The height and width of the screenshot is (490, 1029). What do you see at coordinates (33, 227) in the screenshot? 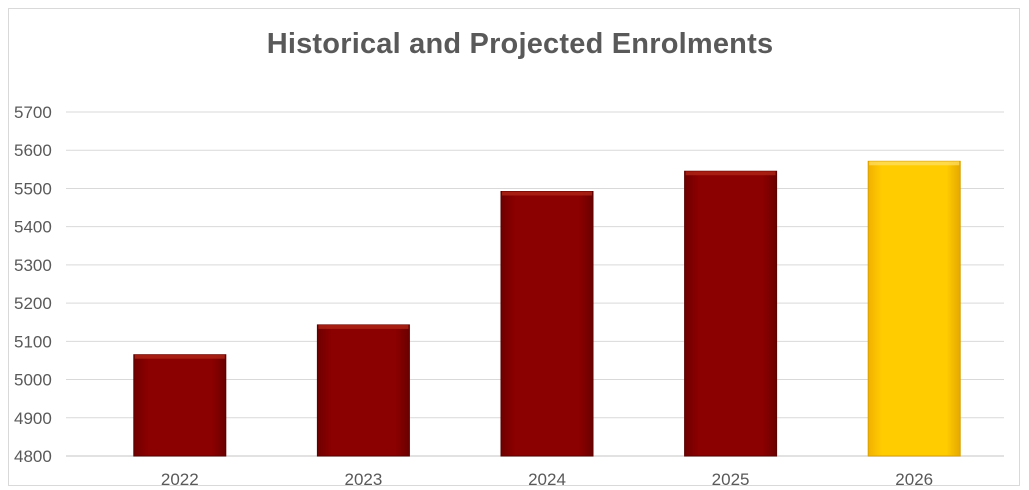
I see `y-tick-label: 5400` at bounding box center [33, 227].